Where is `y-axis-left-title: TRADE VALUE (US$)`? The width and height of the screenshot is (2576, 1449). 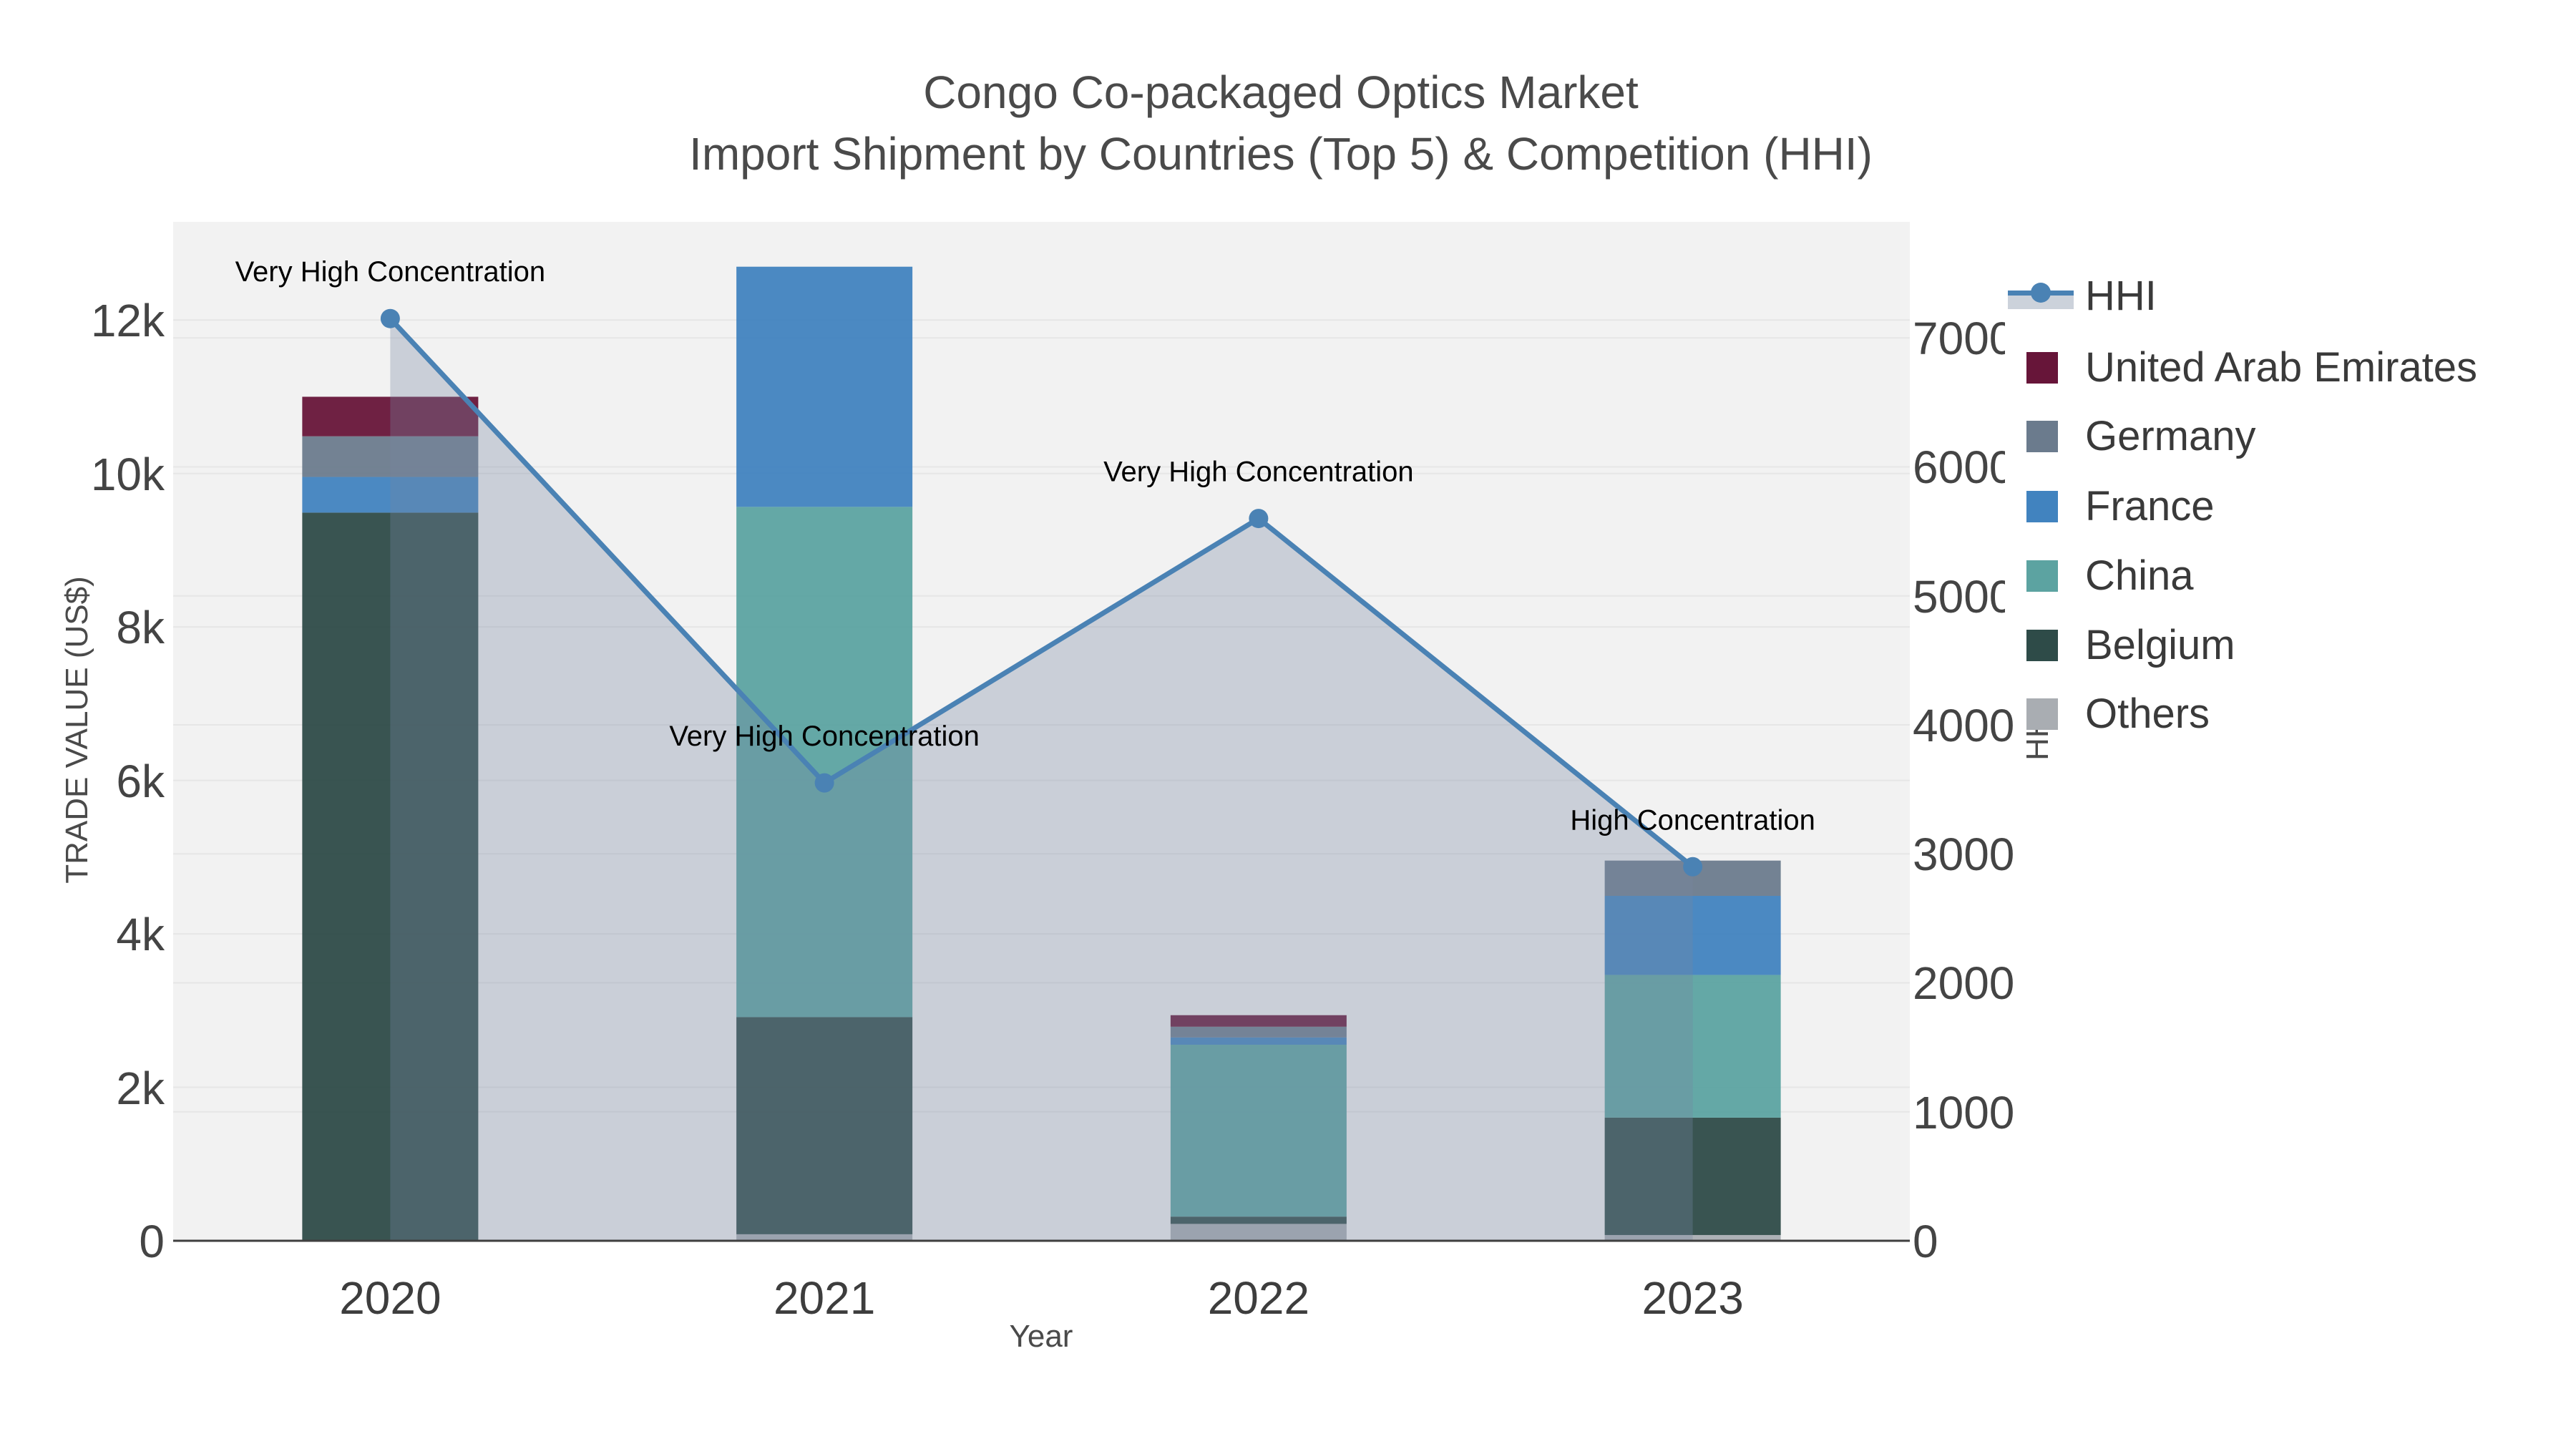
y-axis-left-title: TRADE VALUE (US$) is located at coordinates (76, 730).